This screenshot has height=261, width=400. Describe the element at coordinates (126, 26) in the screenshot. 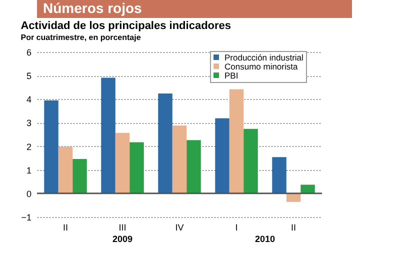

I see `chart-subtitle: Actividad de los principales indicadores` at that location.